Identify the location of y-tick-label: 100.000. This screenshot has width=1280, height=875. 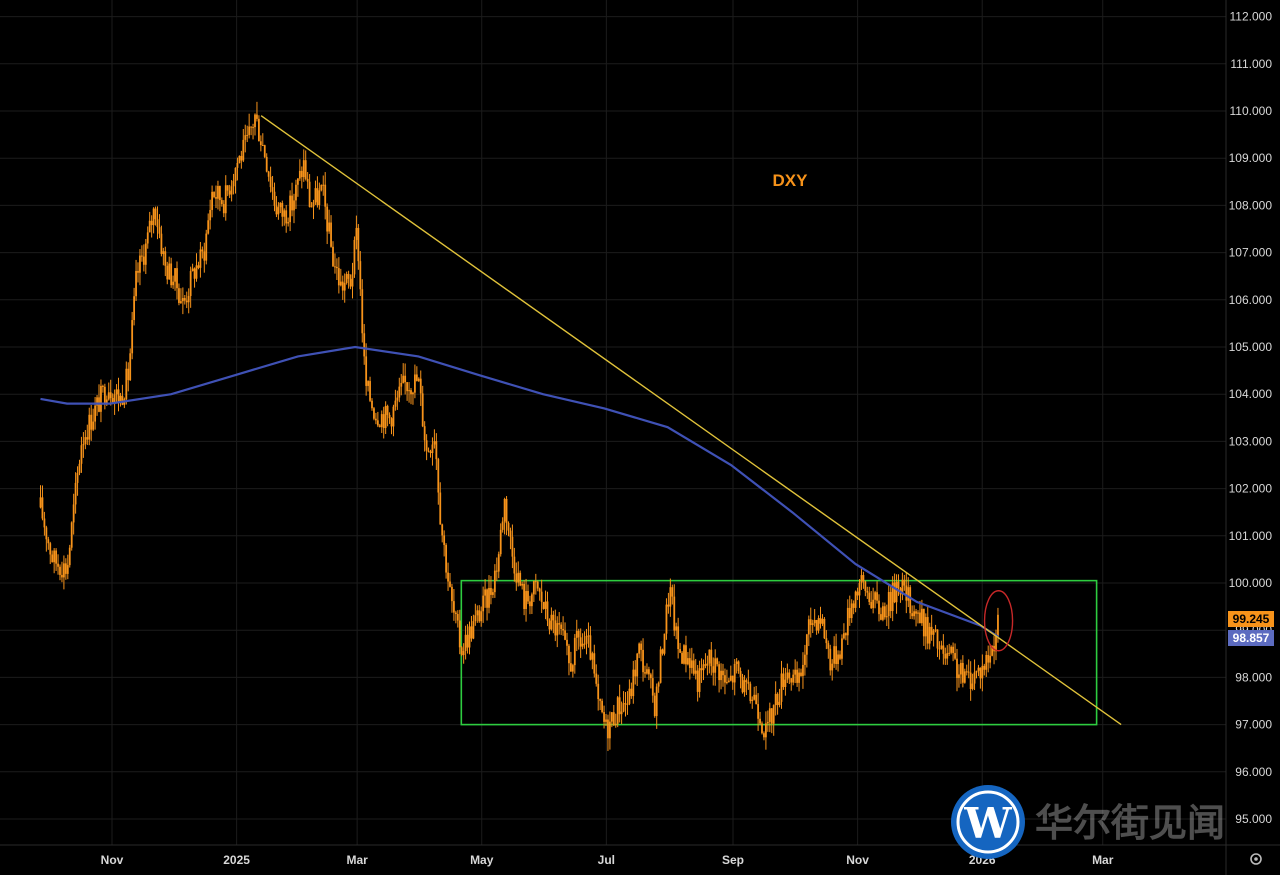
(1251, 583).